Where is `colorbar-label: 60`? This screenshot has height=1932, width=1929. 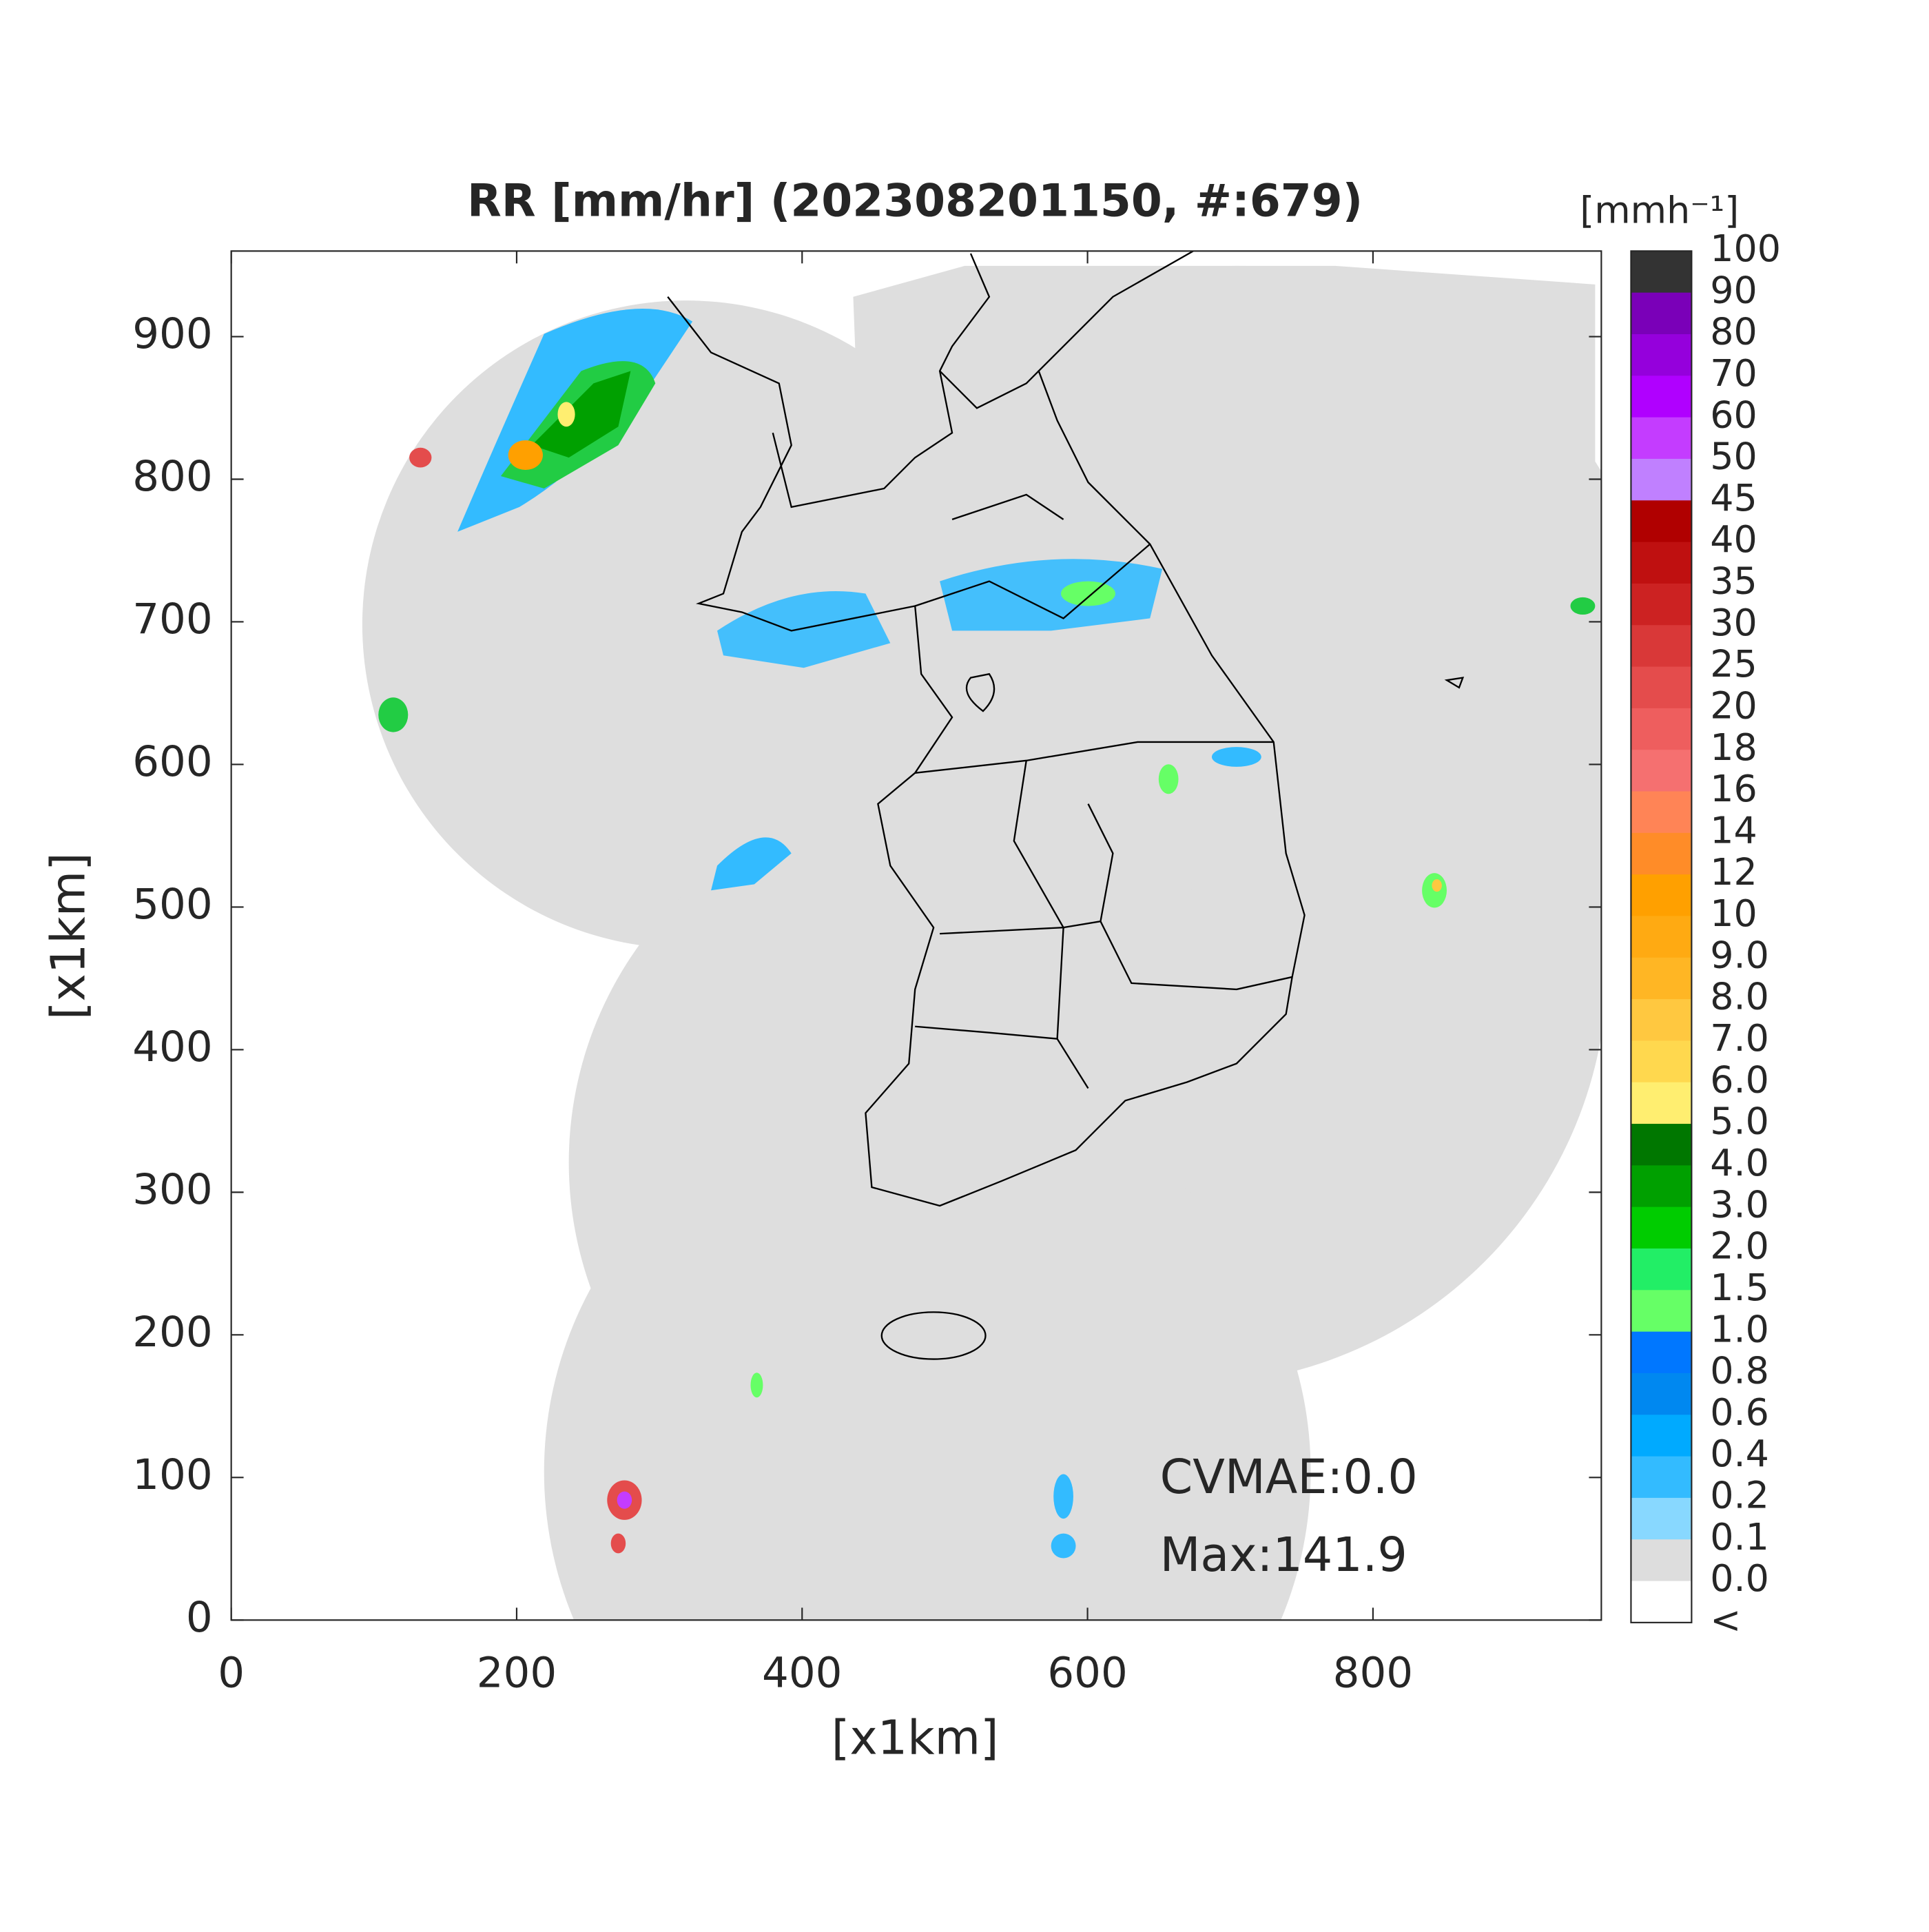
colorbar-label: 60 is located at coordinates (1733, 414).